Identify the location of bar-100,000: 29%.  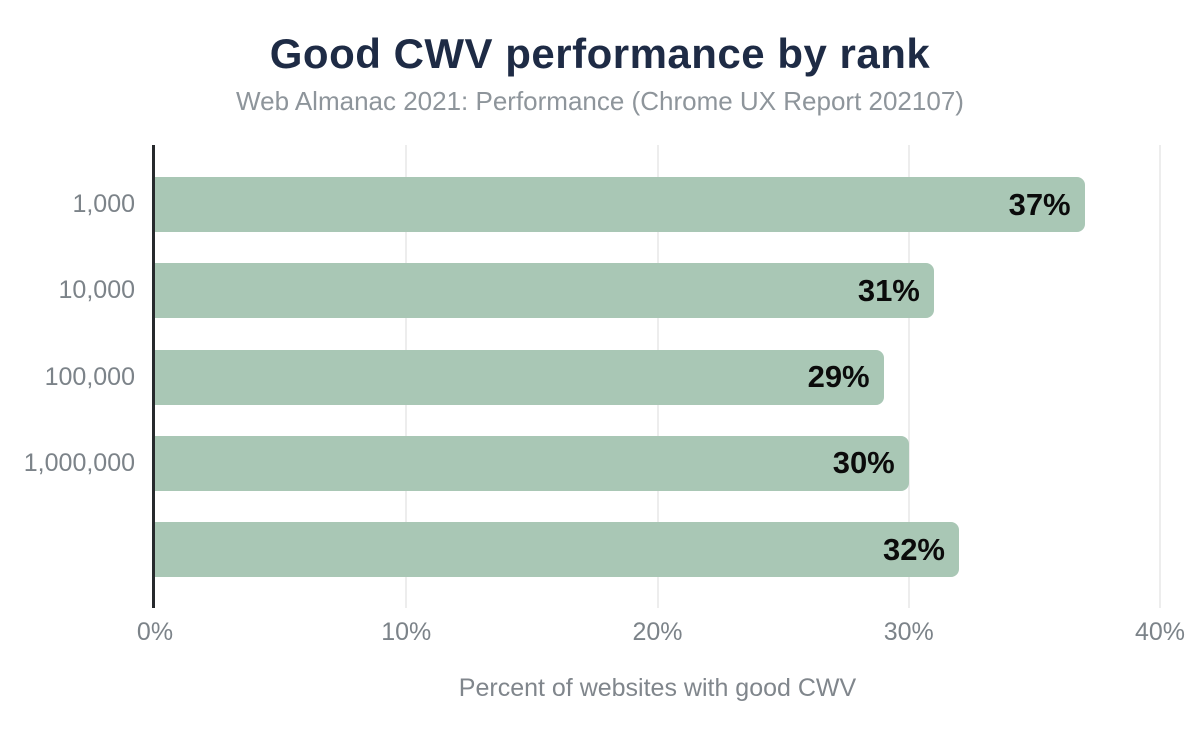
(519, 377).